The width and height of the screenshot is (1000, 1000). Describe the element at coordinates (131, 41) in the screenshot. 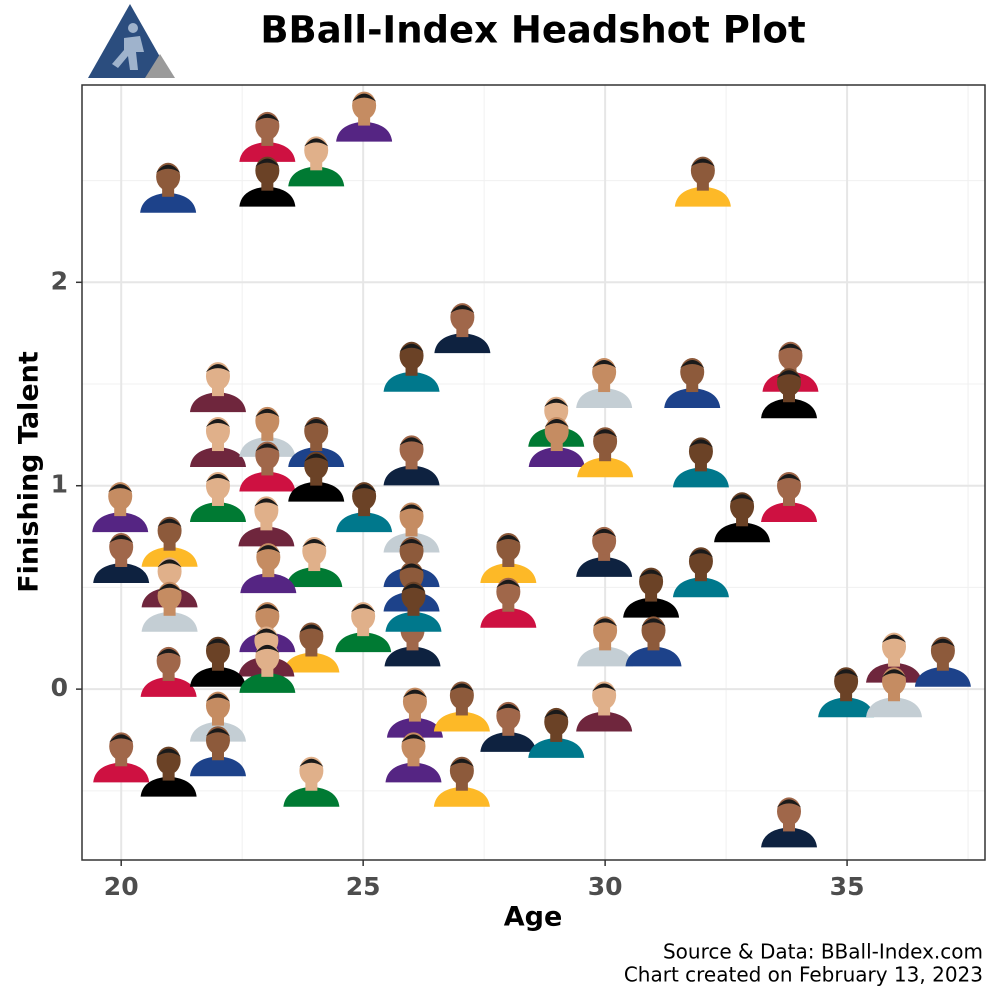

I see `logo` at that location.